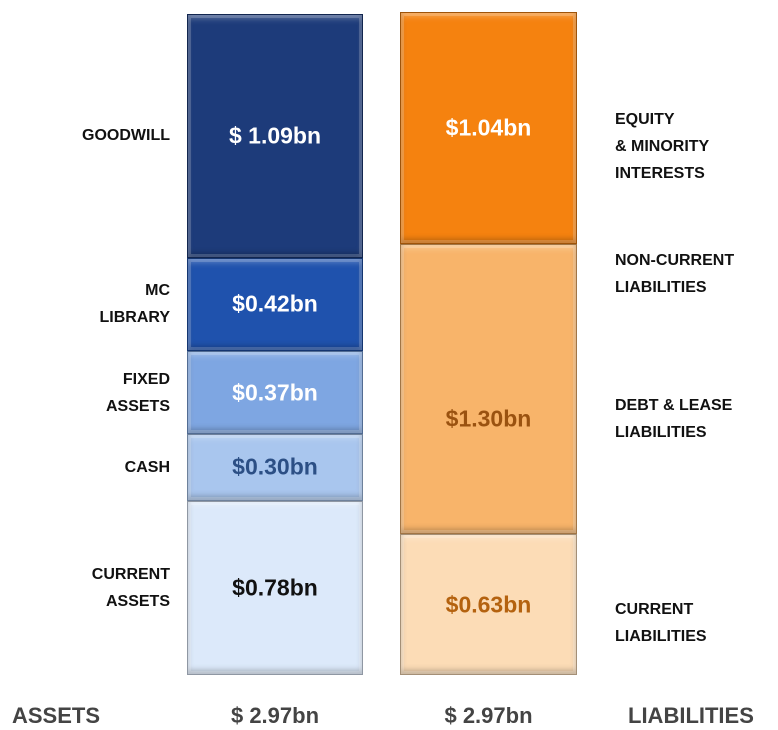 This screenshot has width=778, height=730. I want to click on value-label: $0.63bn, so click(488, 604).